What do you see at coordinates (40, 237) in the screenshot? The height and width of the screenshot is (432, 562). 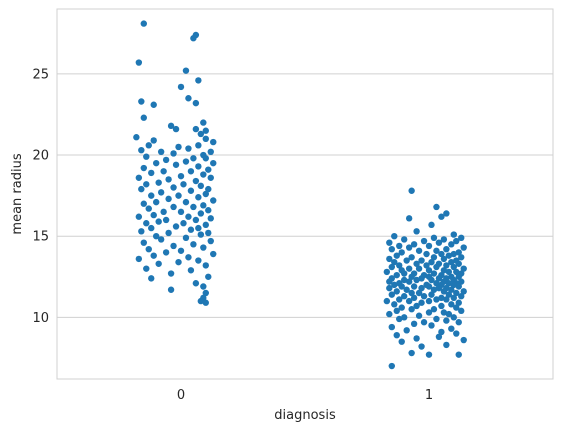 I see `y-tick-label: 15` at bounding box center [40, 237].